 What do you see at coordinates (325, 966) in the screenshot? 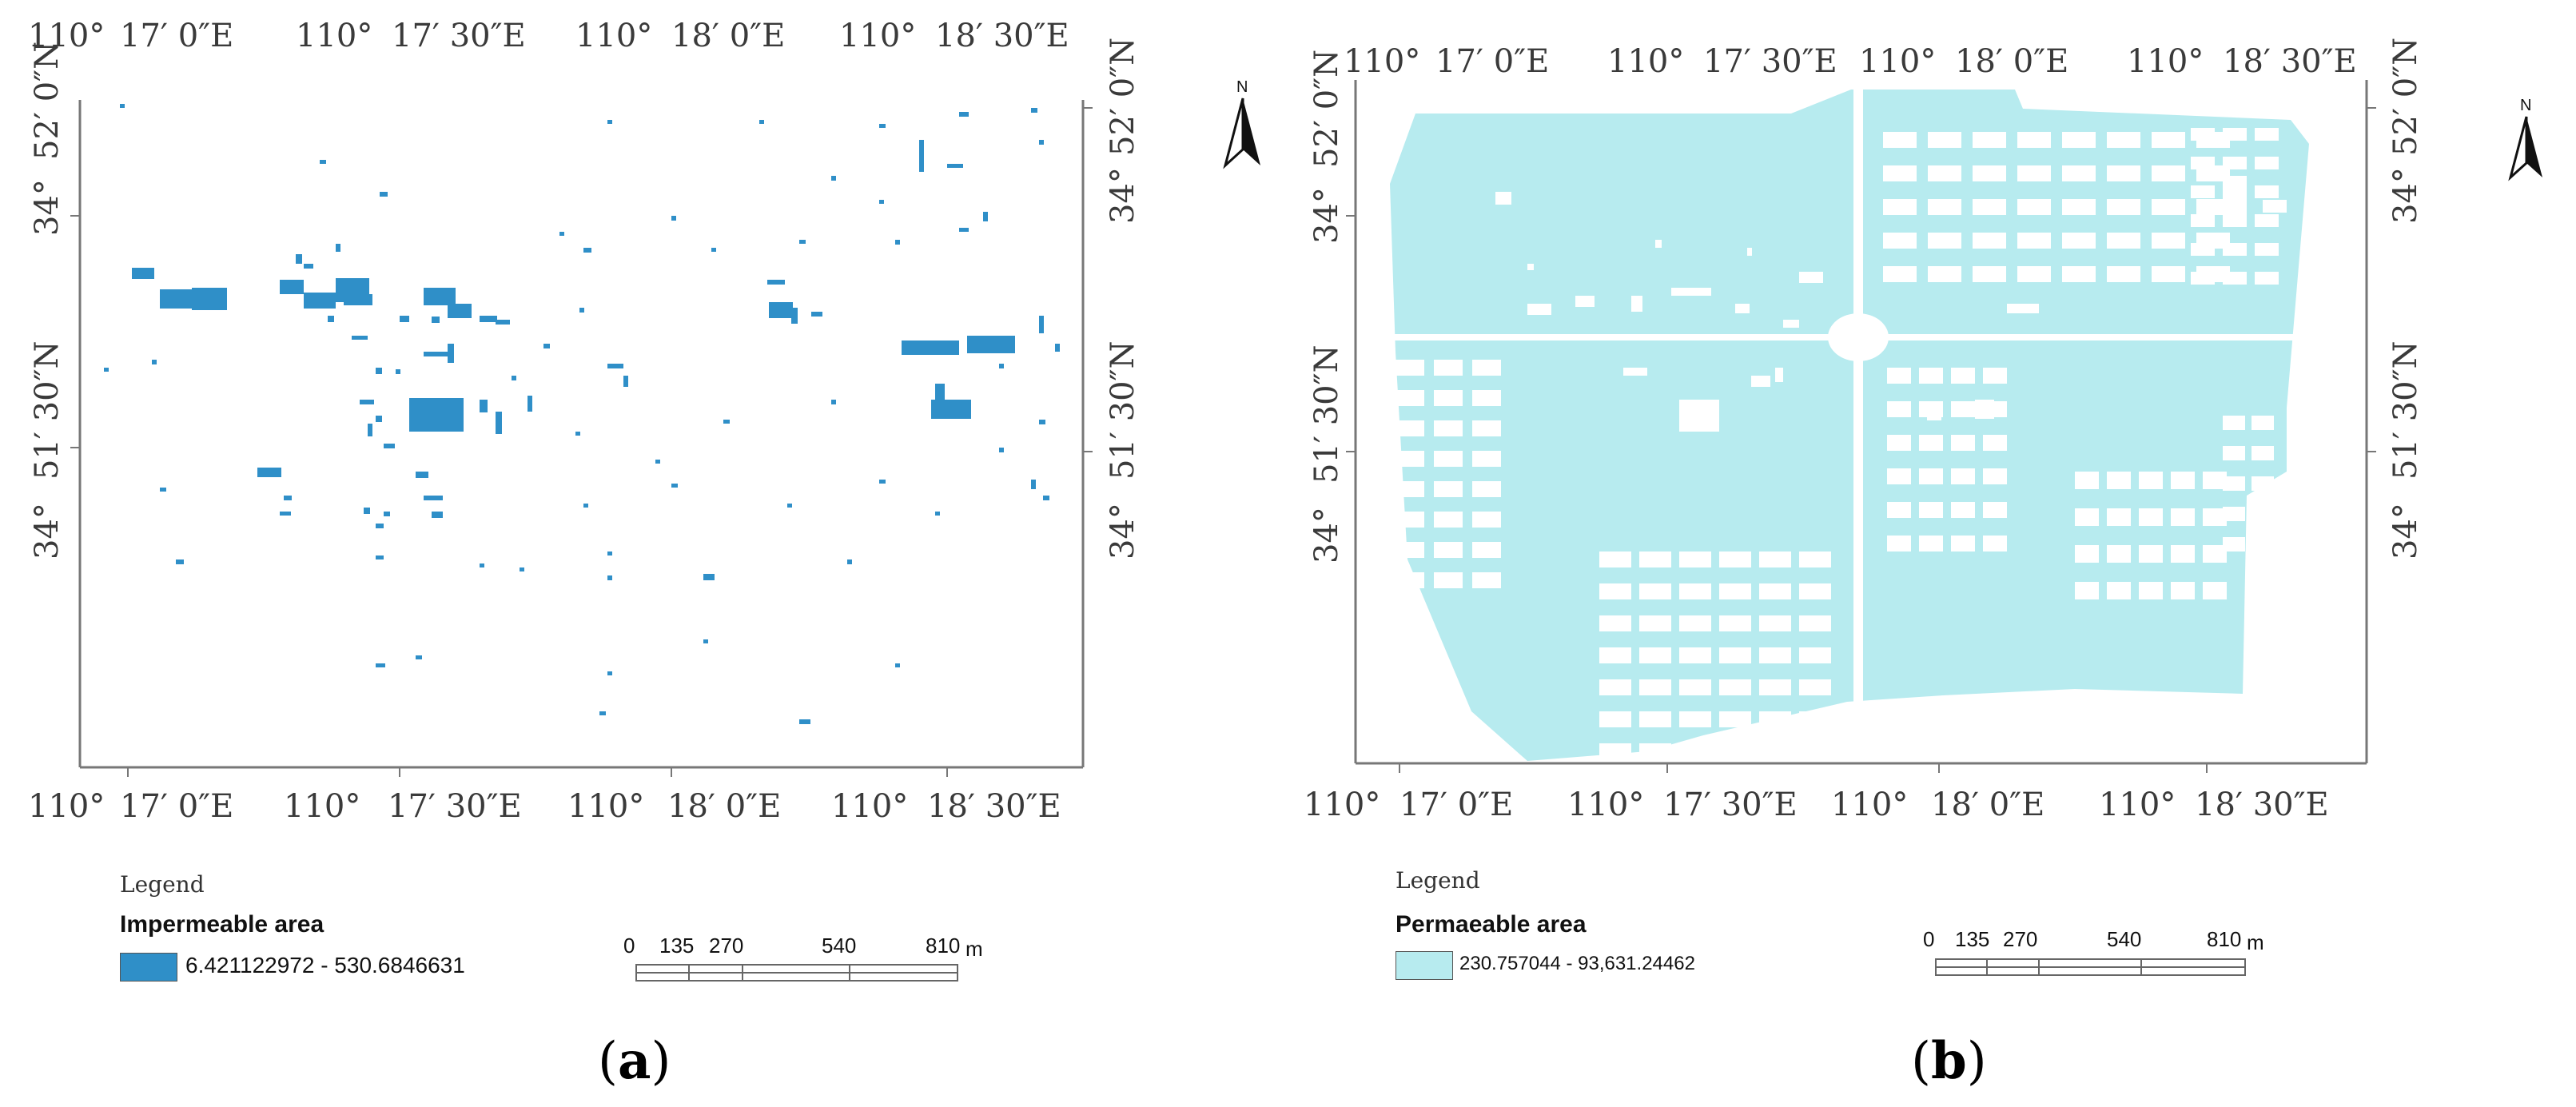
I see `legend-range: 6.421122972 - 530.6846631` at bounding box center [325, 966].